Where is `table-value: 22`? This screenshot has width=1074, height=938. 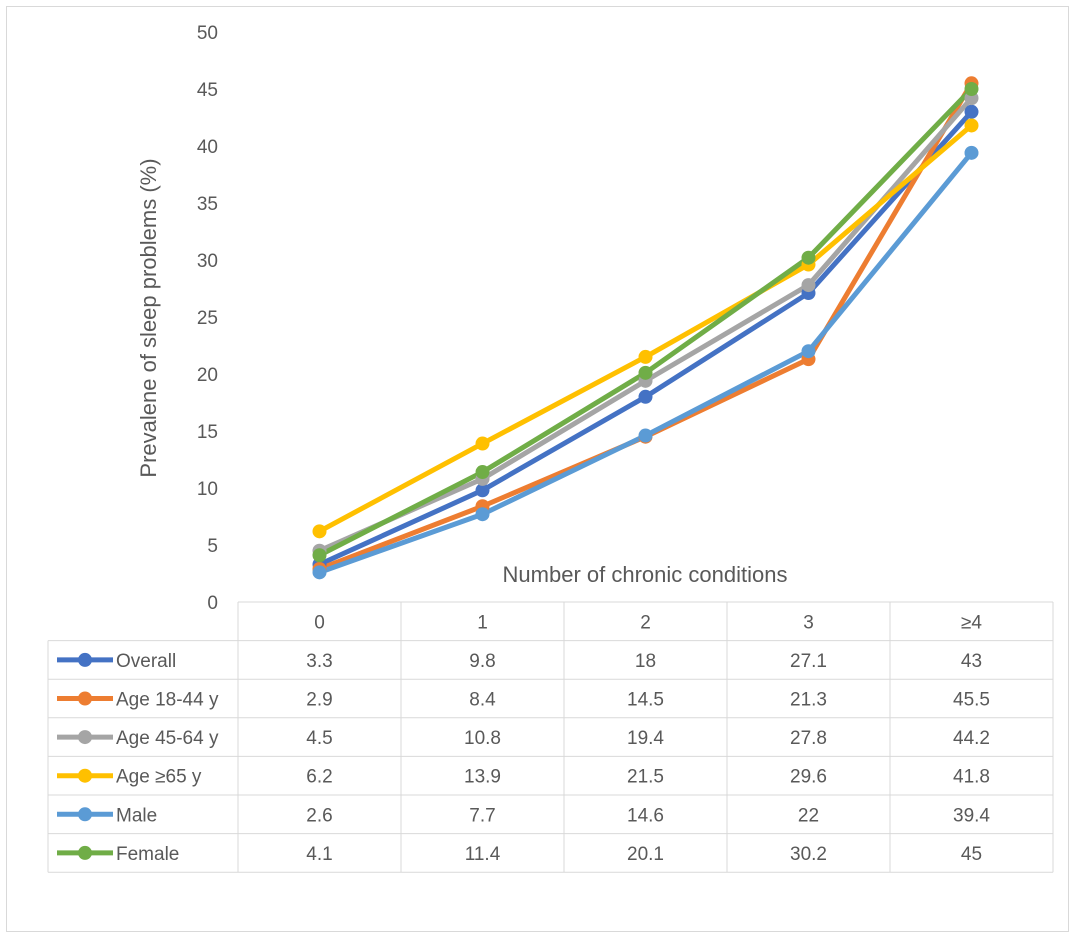
table-value: 22 is located at coordinates (808, 815).